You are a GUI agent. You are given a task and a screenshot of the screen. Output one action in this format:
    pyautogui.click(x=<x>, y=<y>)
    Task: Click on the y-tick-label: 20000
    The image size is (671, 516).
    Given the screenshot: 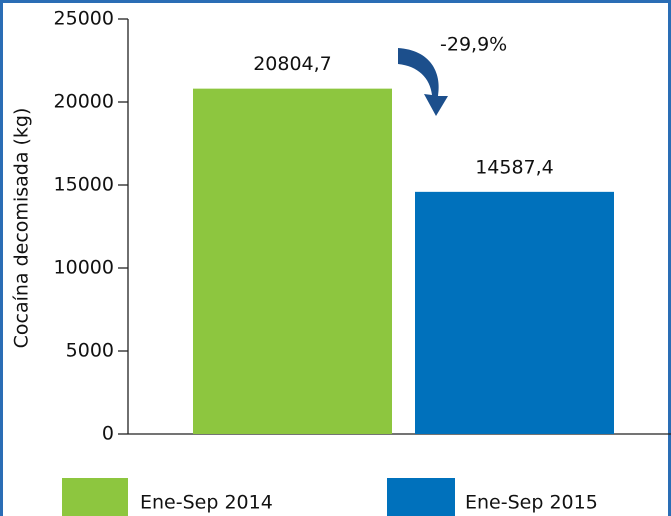 What is the action you would take?
    pyautogui.click(x=84, y=102)
    